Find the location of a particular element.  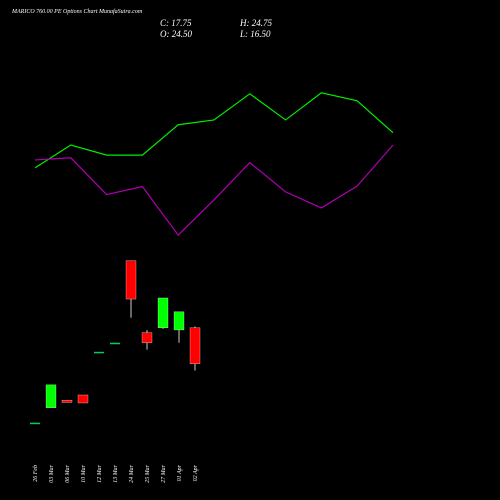

x-tick-label: 01 Apr is located at coordinates (180, 472).